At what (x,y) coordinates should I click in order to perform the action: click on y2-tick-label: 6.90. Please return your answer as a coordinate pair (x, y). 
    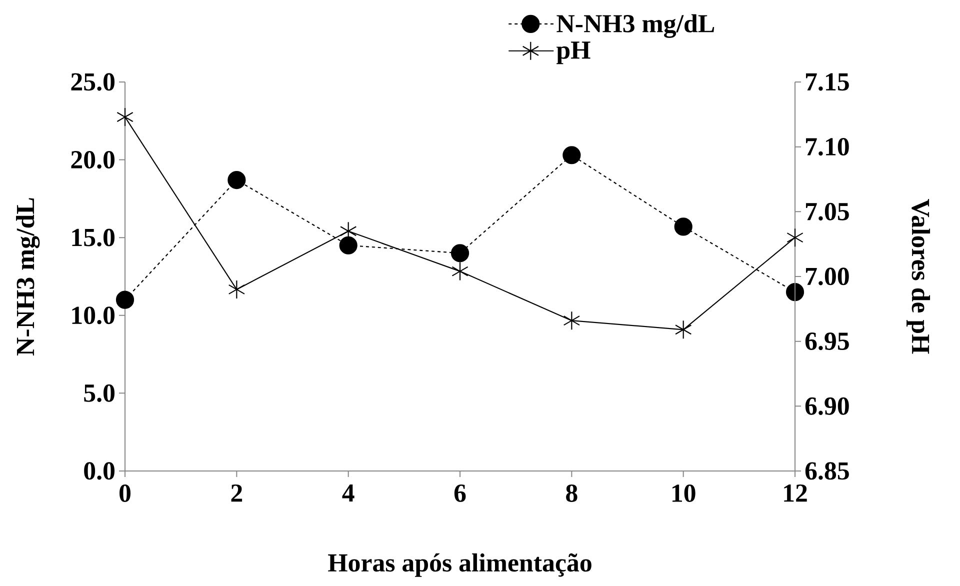
    Looking at the image, I should click on (827, 406).